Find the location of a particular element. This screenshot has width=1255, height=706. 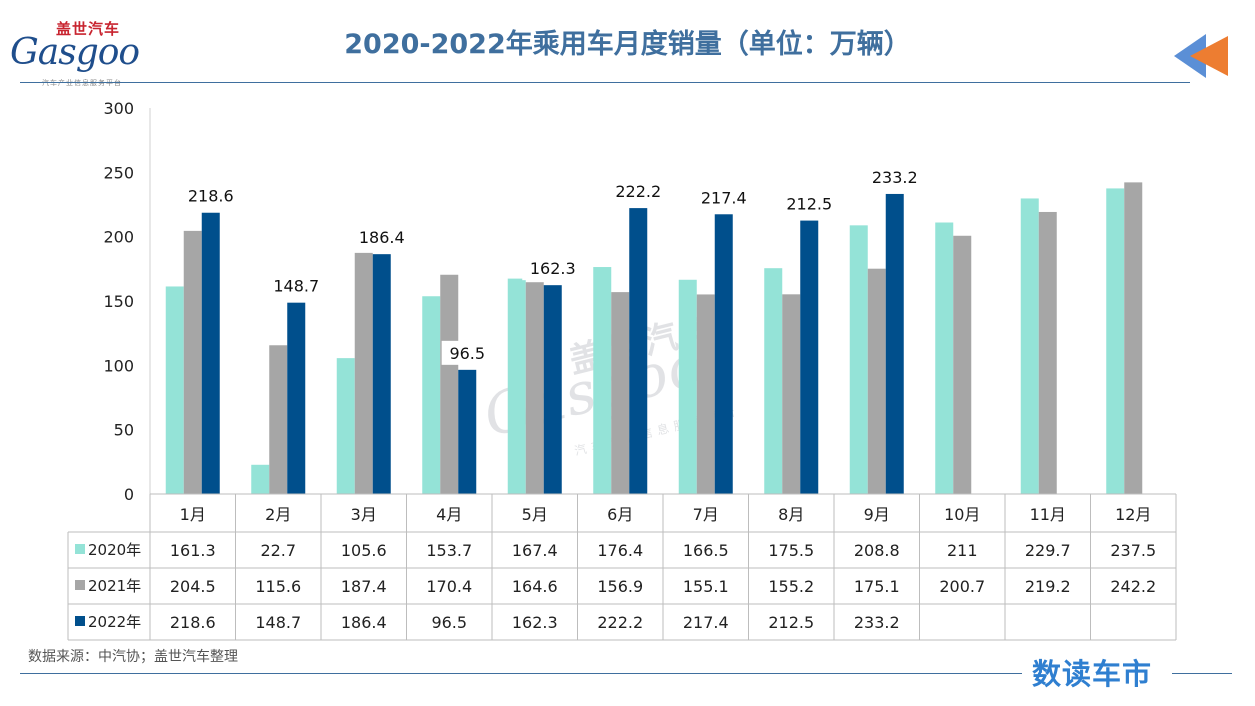

x-category-label-9: 9月 is located at coordinates (877, 514).